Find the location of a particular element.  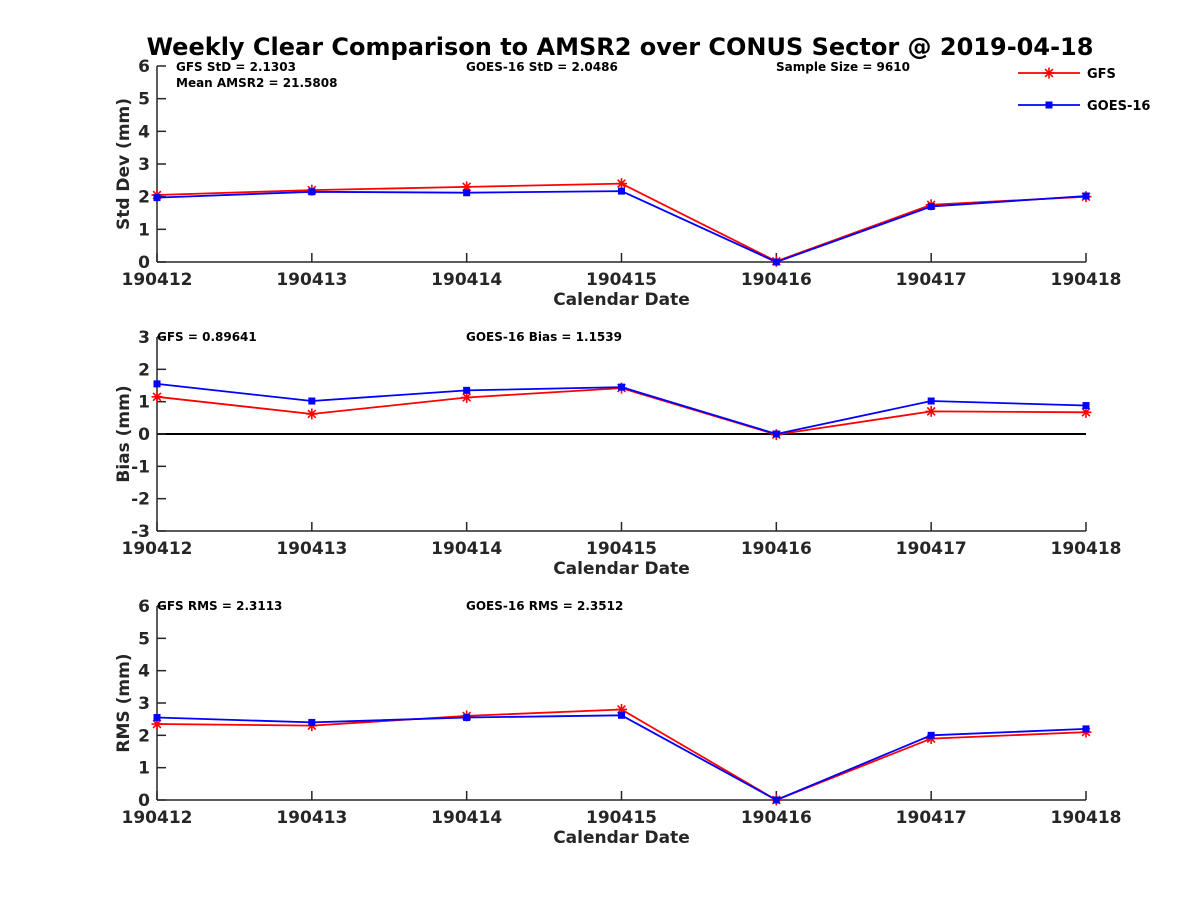

stat-annotation: GOES-16 StD = 2.0486 is located at coordinates (542, 67).